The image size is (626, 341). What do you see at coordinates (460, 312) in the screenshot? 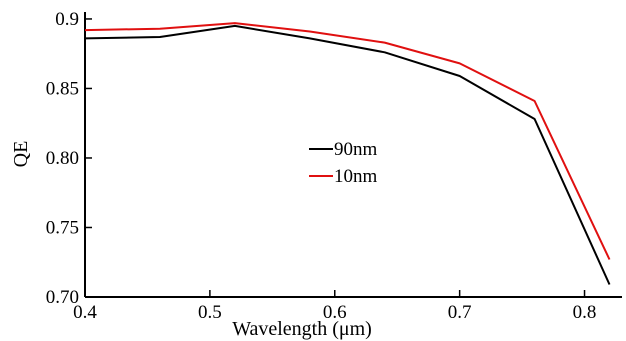
I see `x-tick-label: 0.7` at bounding box center [460, 312].